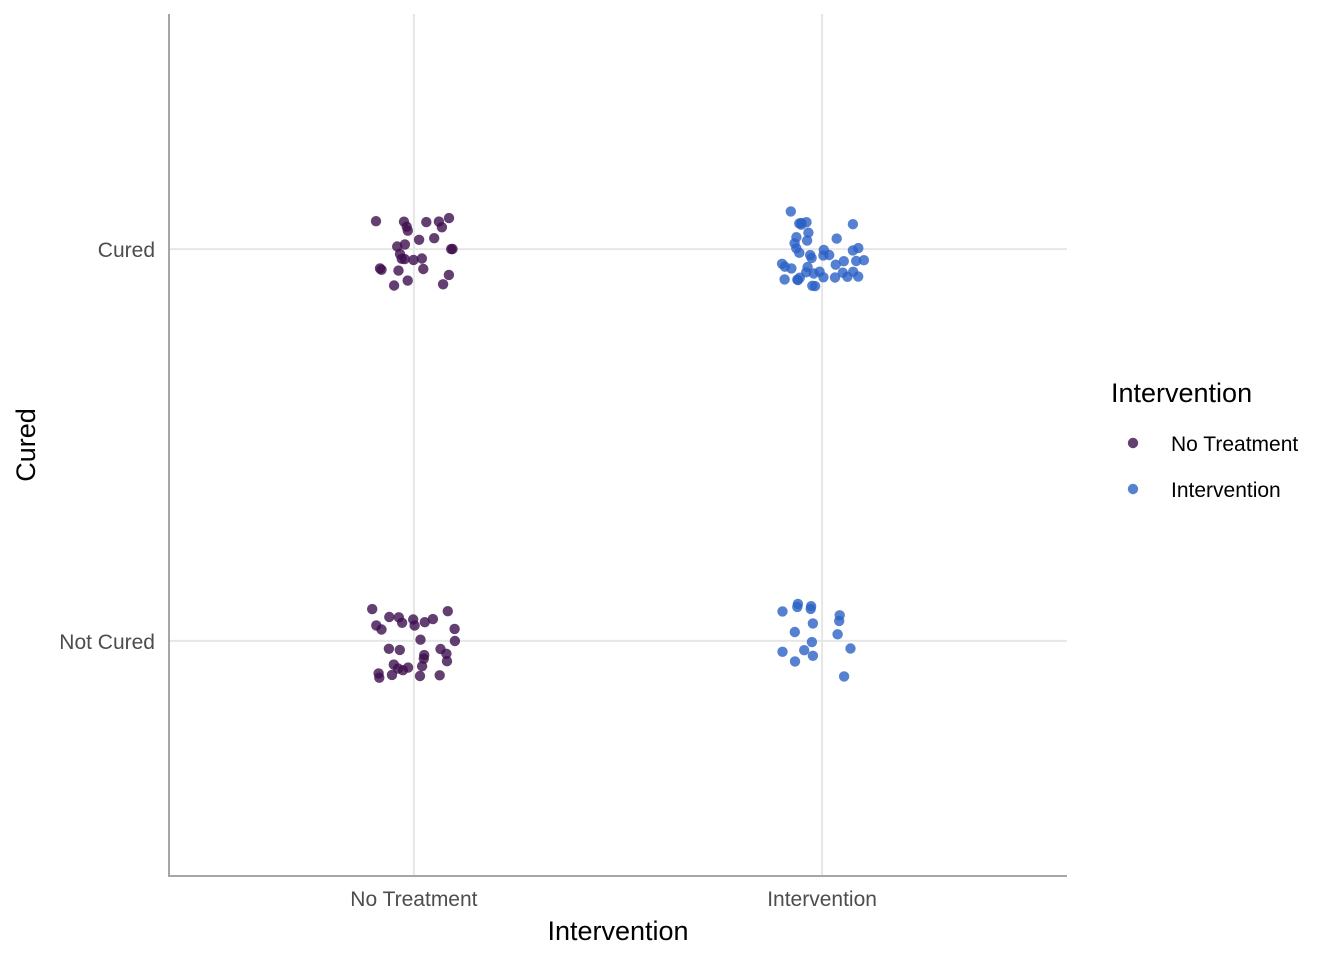 The image size is (1344, 960). I want to click on legend-label: Intervention, so click(1226, 490).